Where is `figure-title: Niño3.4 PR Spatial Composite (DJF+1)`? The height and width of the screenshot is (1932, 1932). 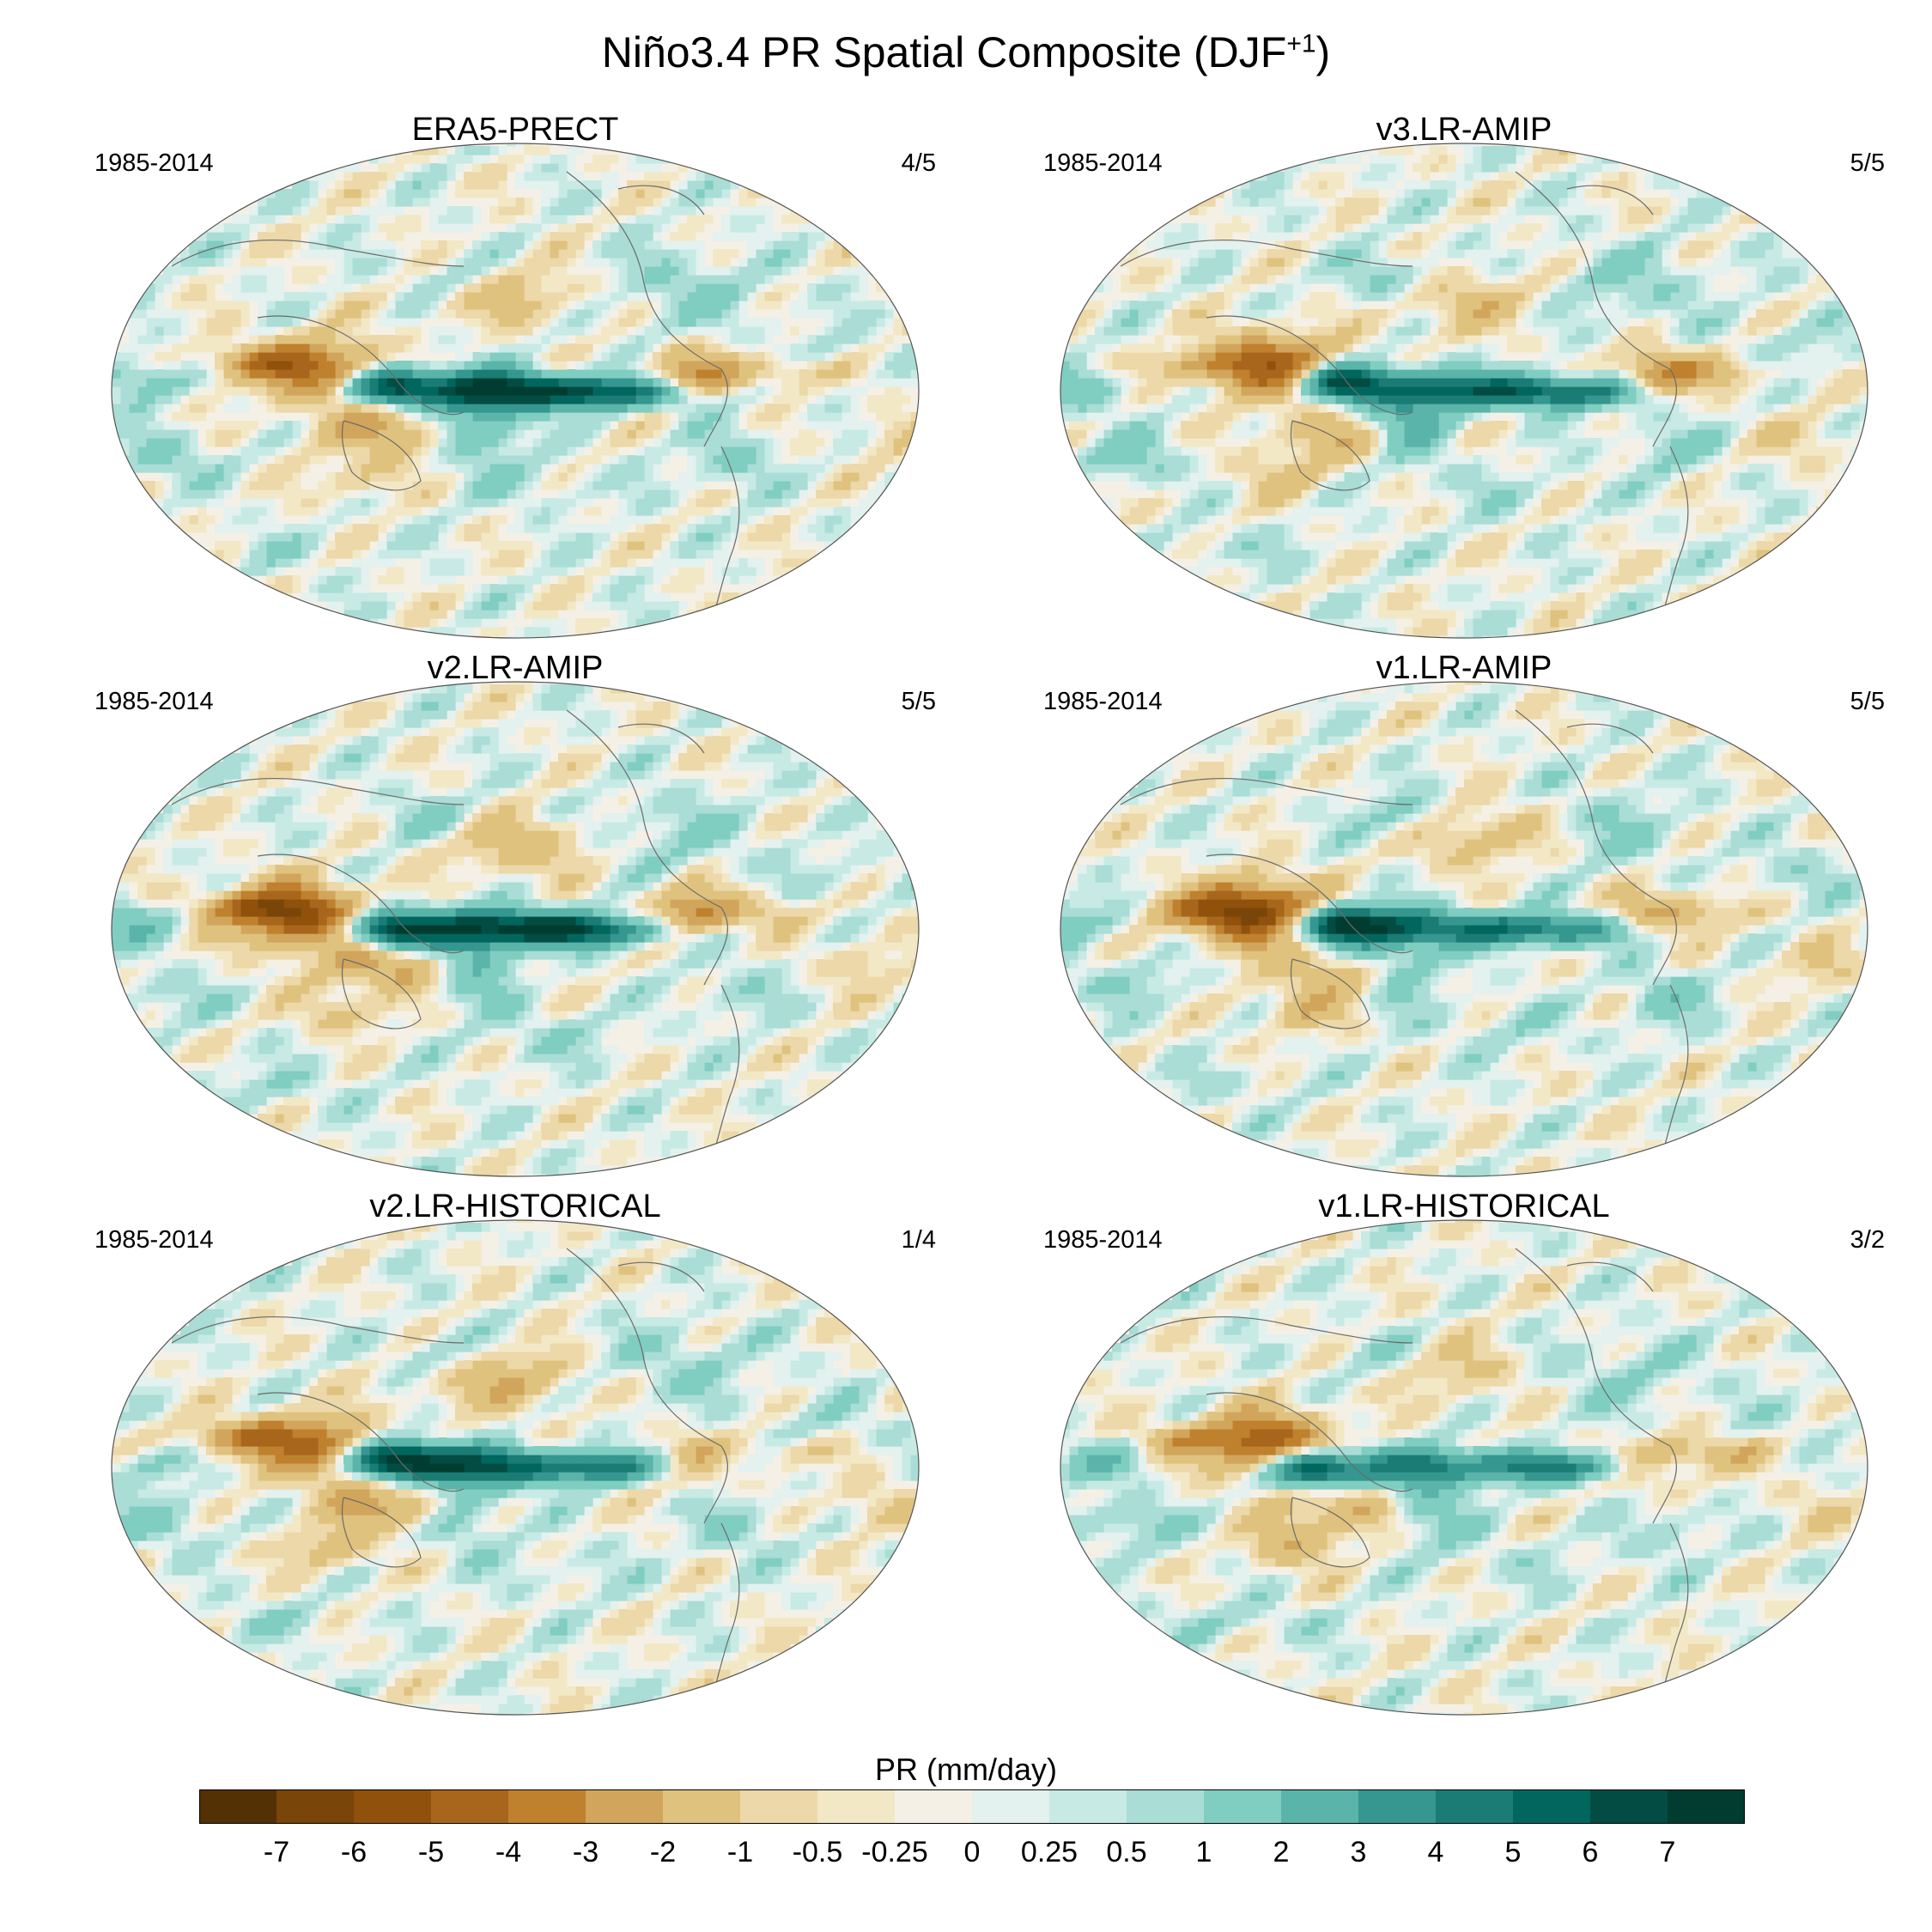 figure-title: Niño3.4 PR Spatial Composite (DJF+1) is located at coordinates (966, 52).